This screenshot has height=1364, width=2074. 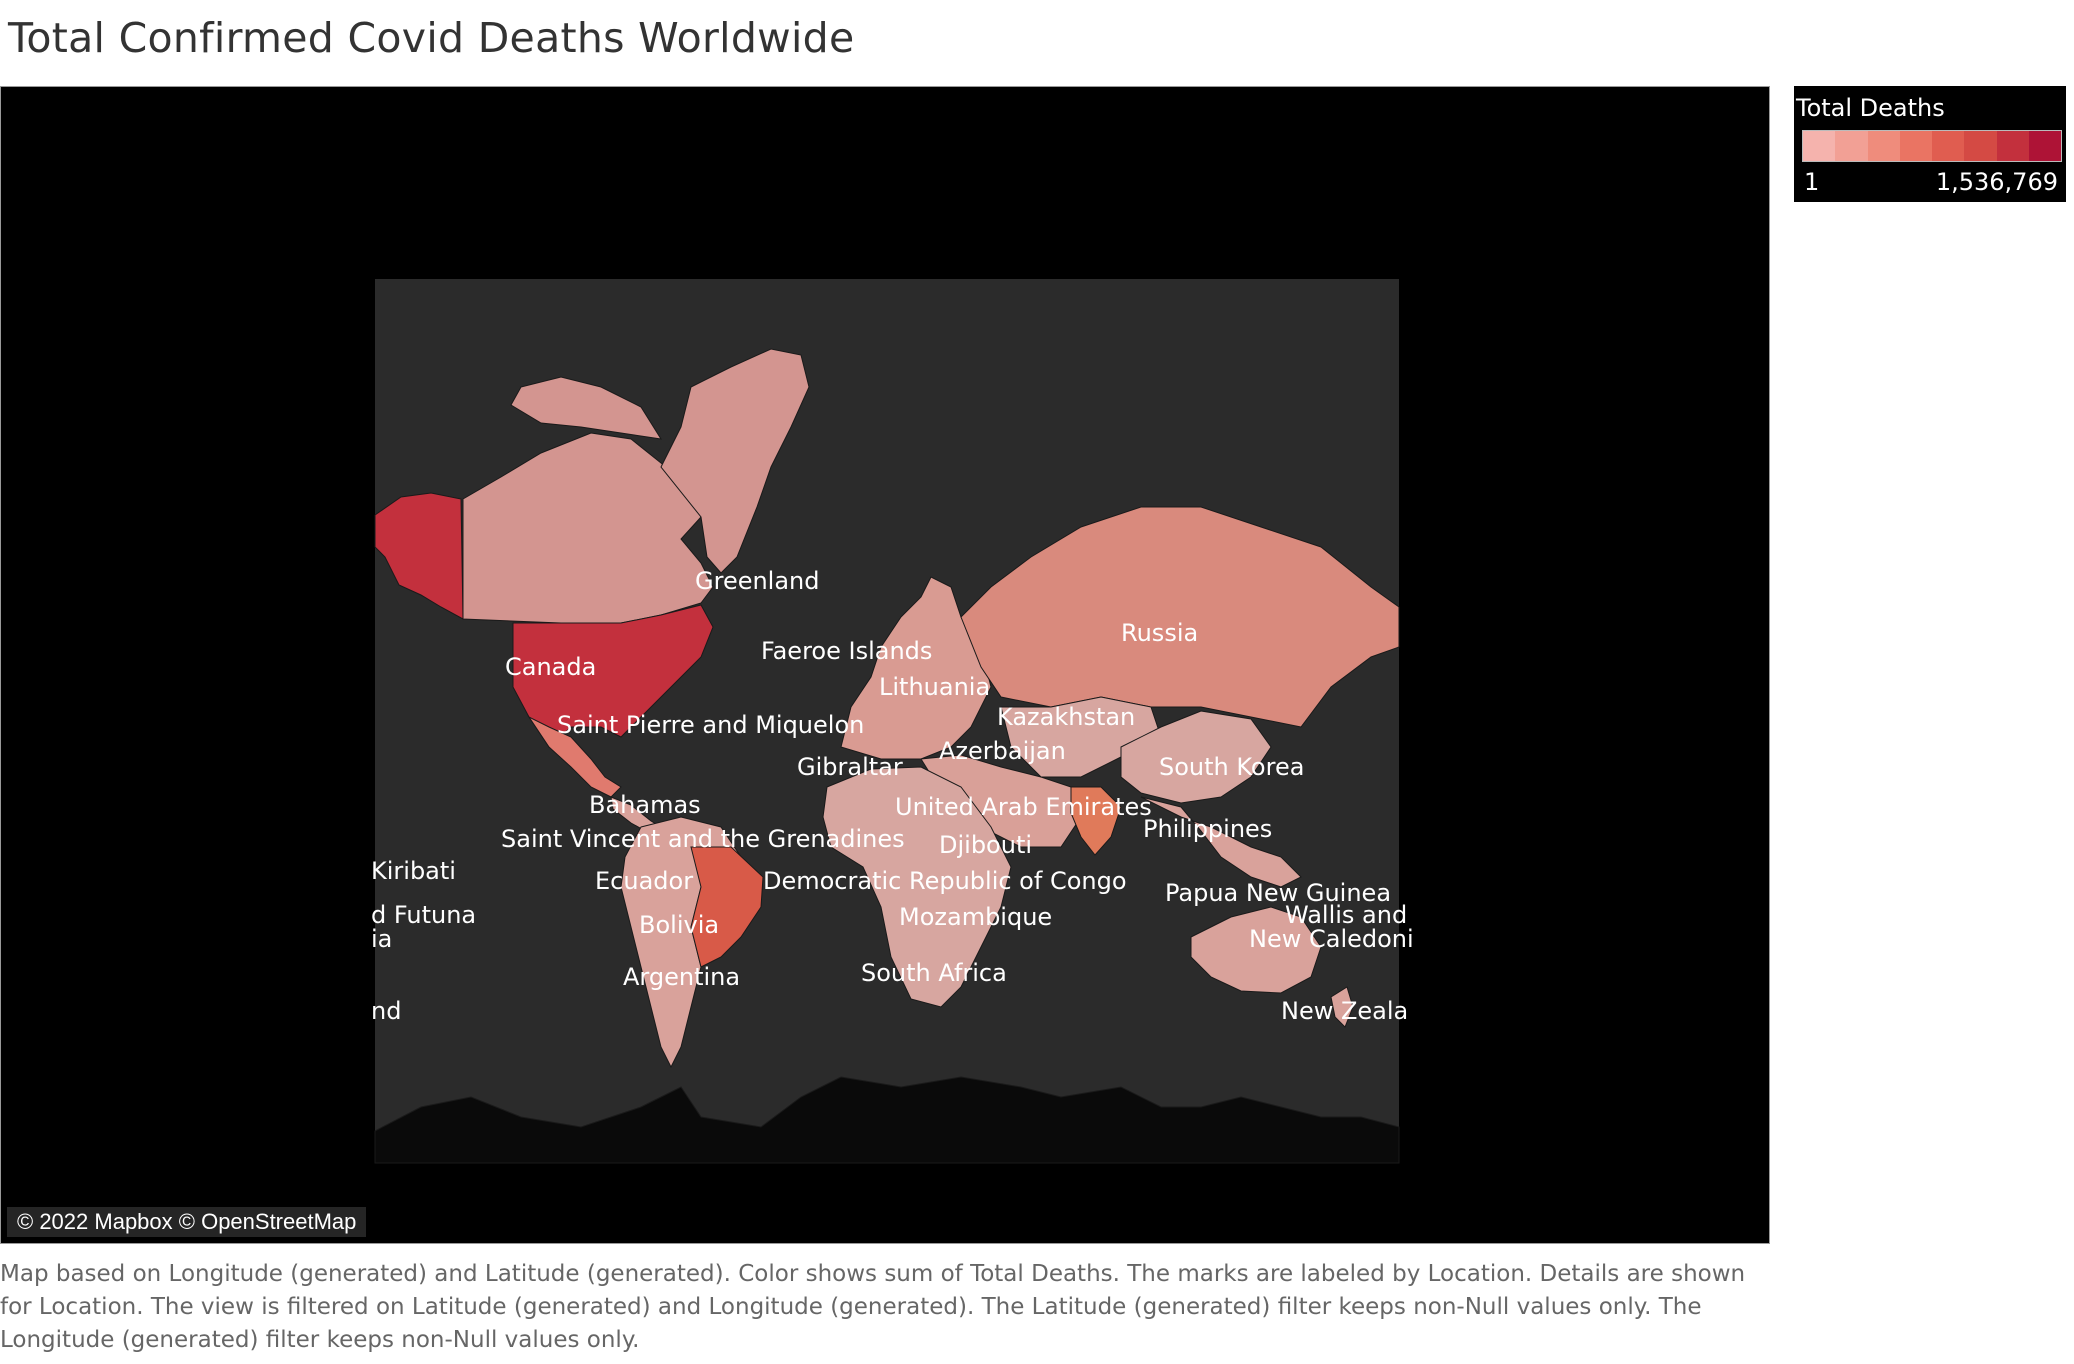 What do you see at coordinates (934, 687) in the screenshot?
I see `country-label-lithuania: Lithuania` at bounding box center [934, 687].